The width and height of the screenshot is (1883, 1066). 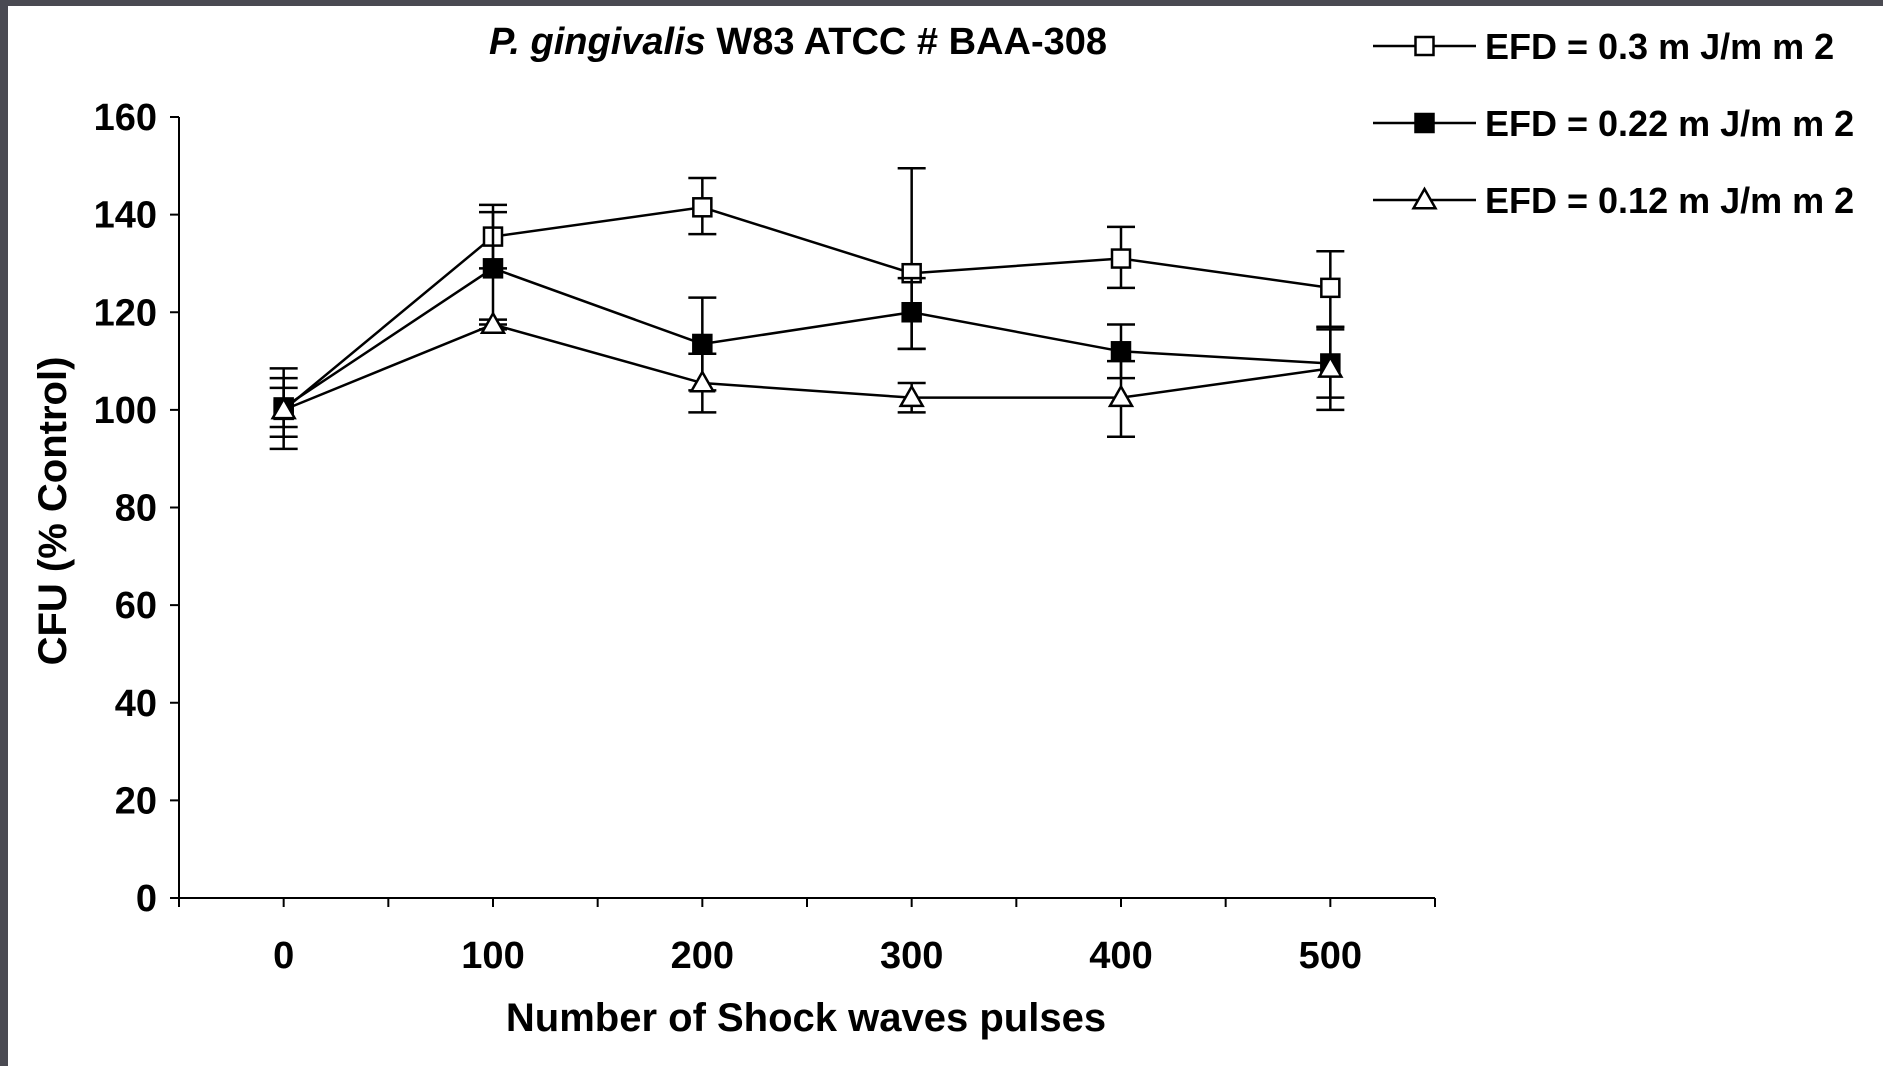 I want to click on y-tick-label: 40, so click(x=136, y=704).